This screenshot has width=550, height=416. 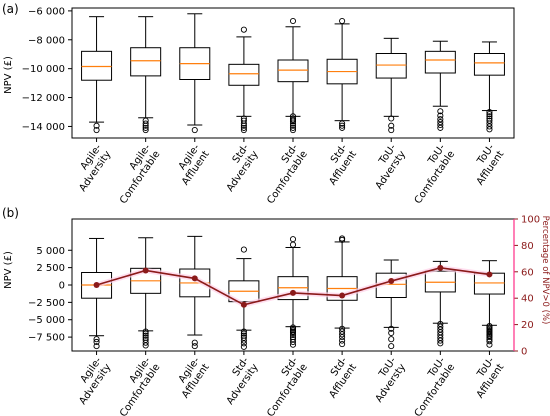 I want to click on ytick-label: 2 500, so click(x=50, y=268).